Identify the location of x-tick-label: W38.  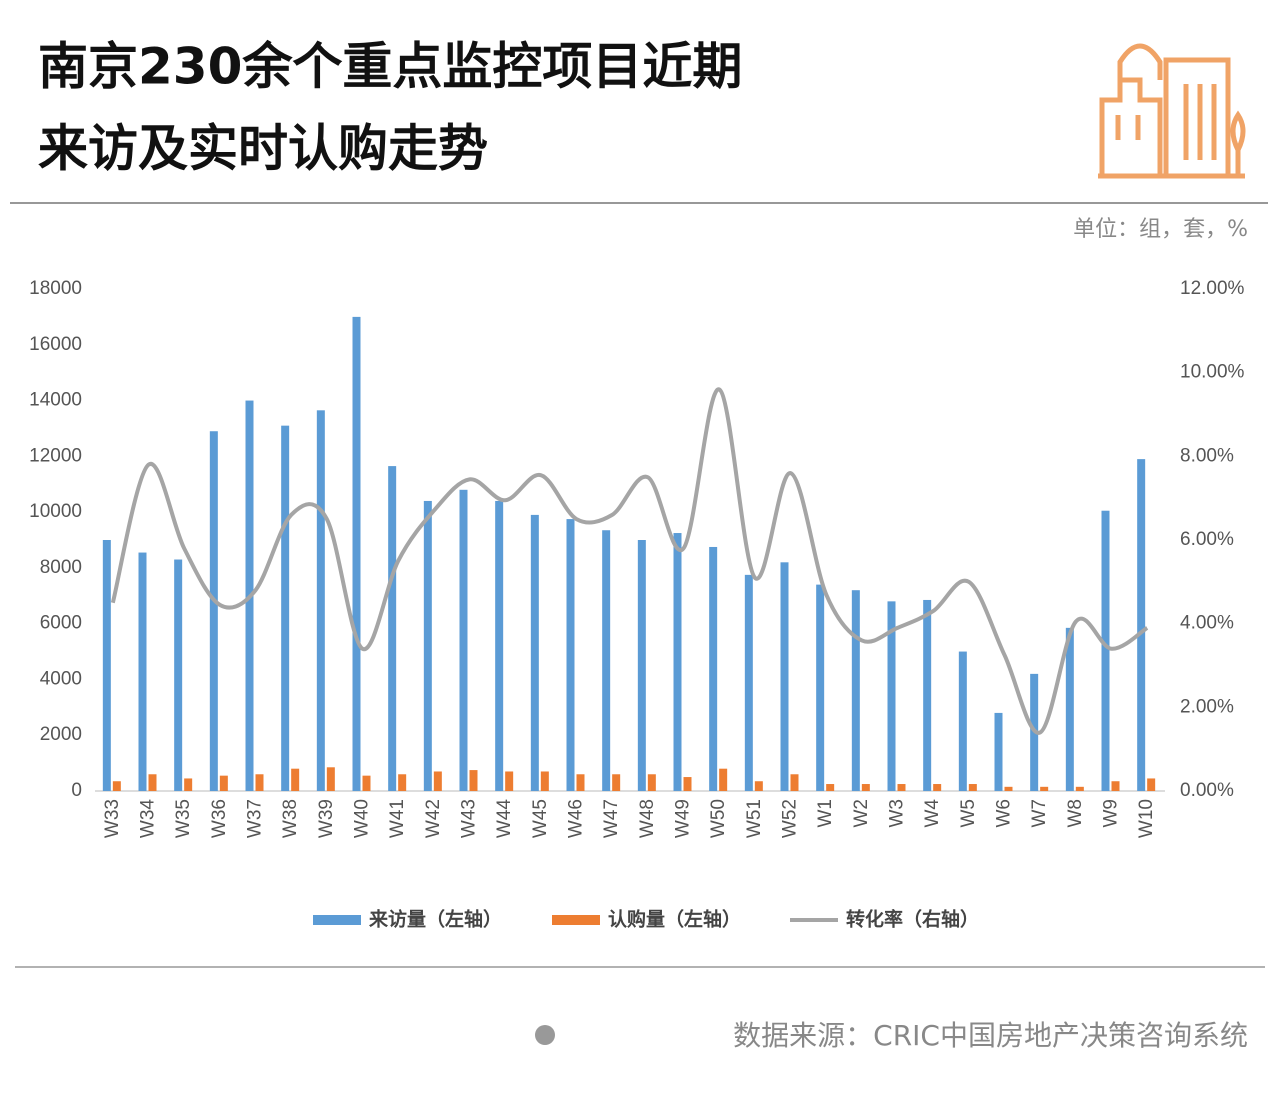
(290, 818).